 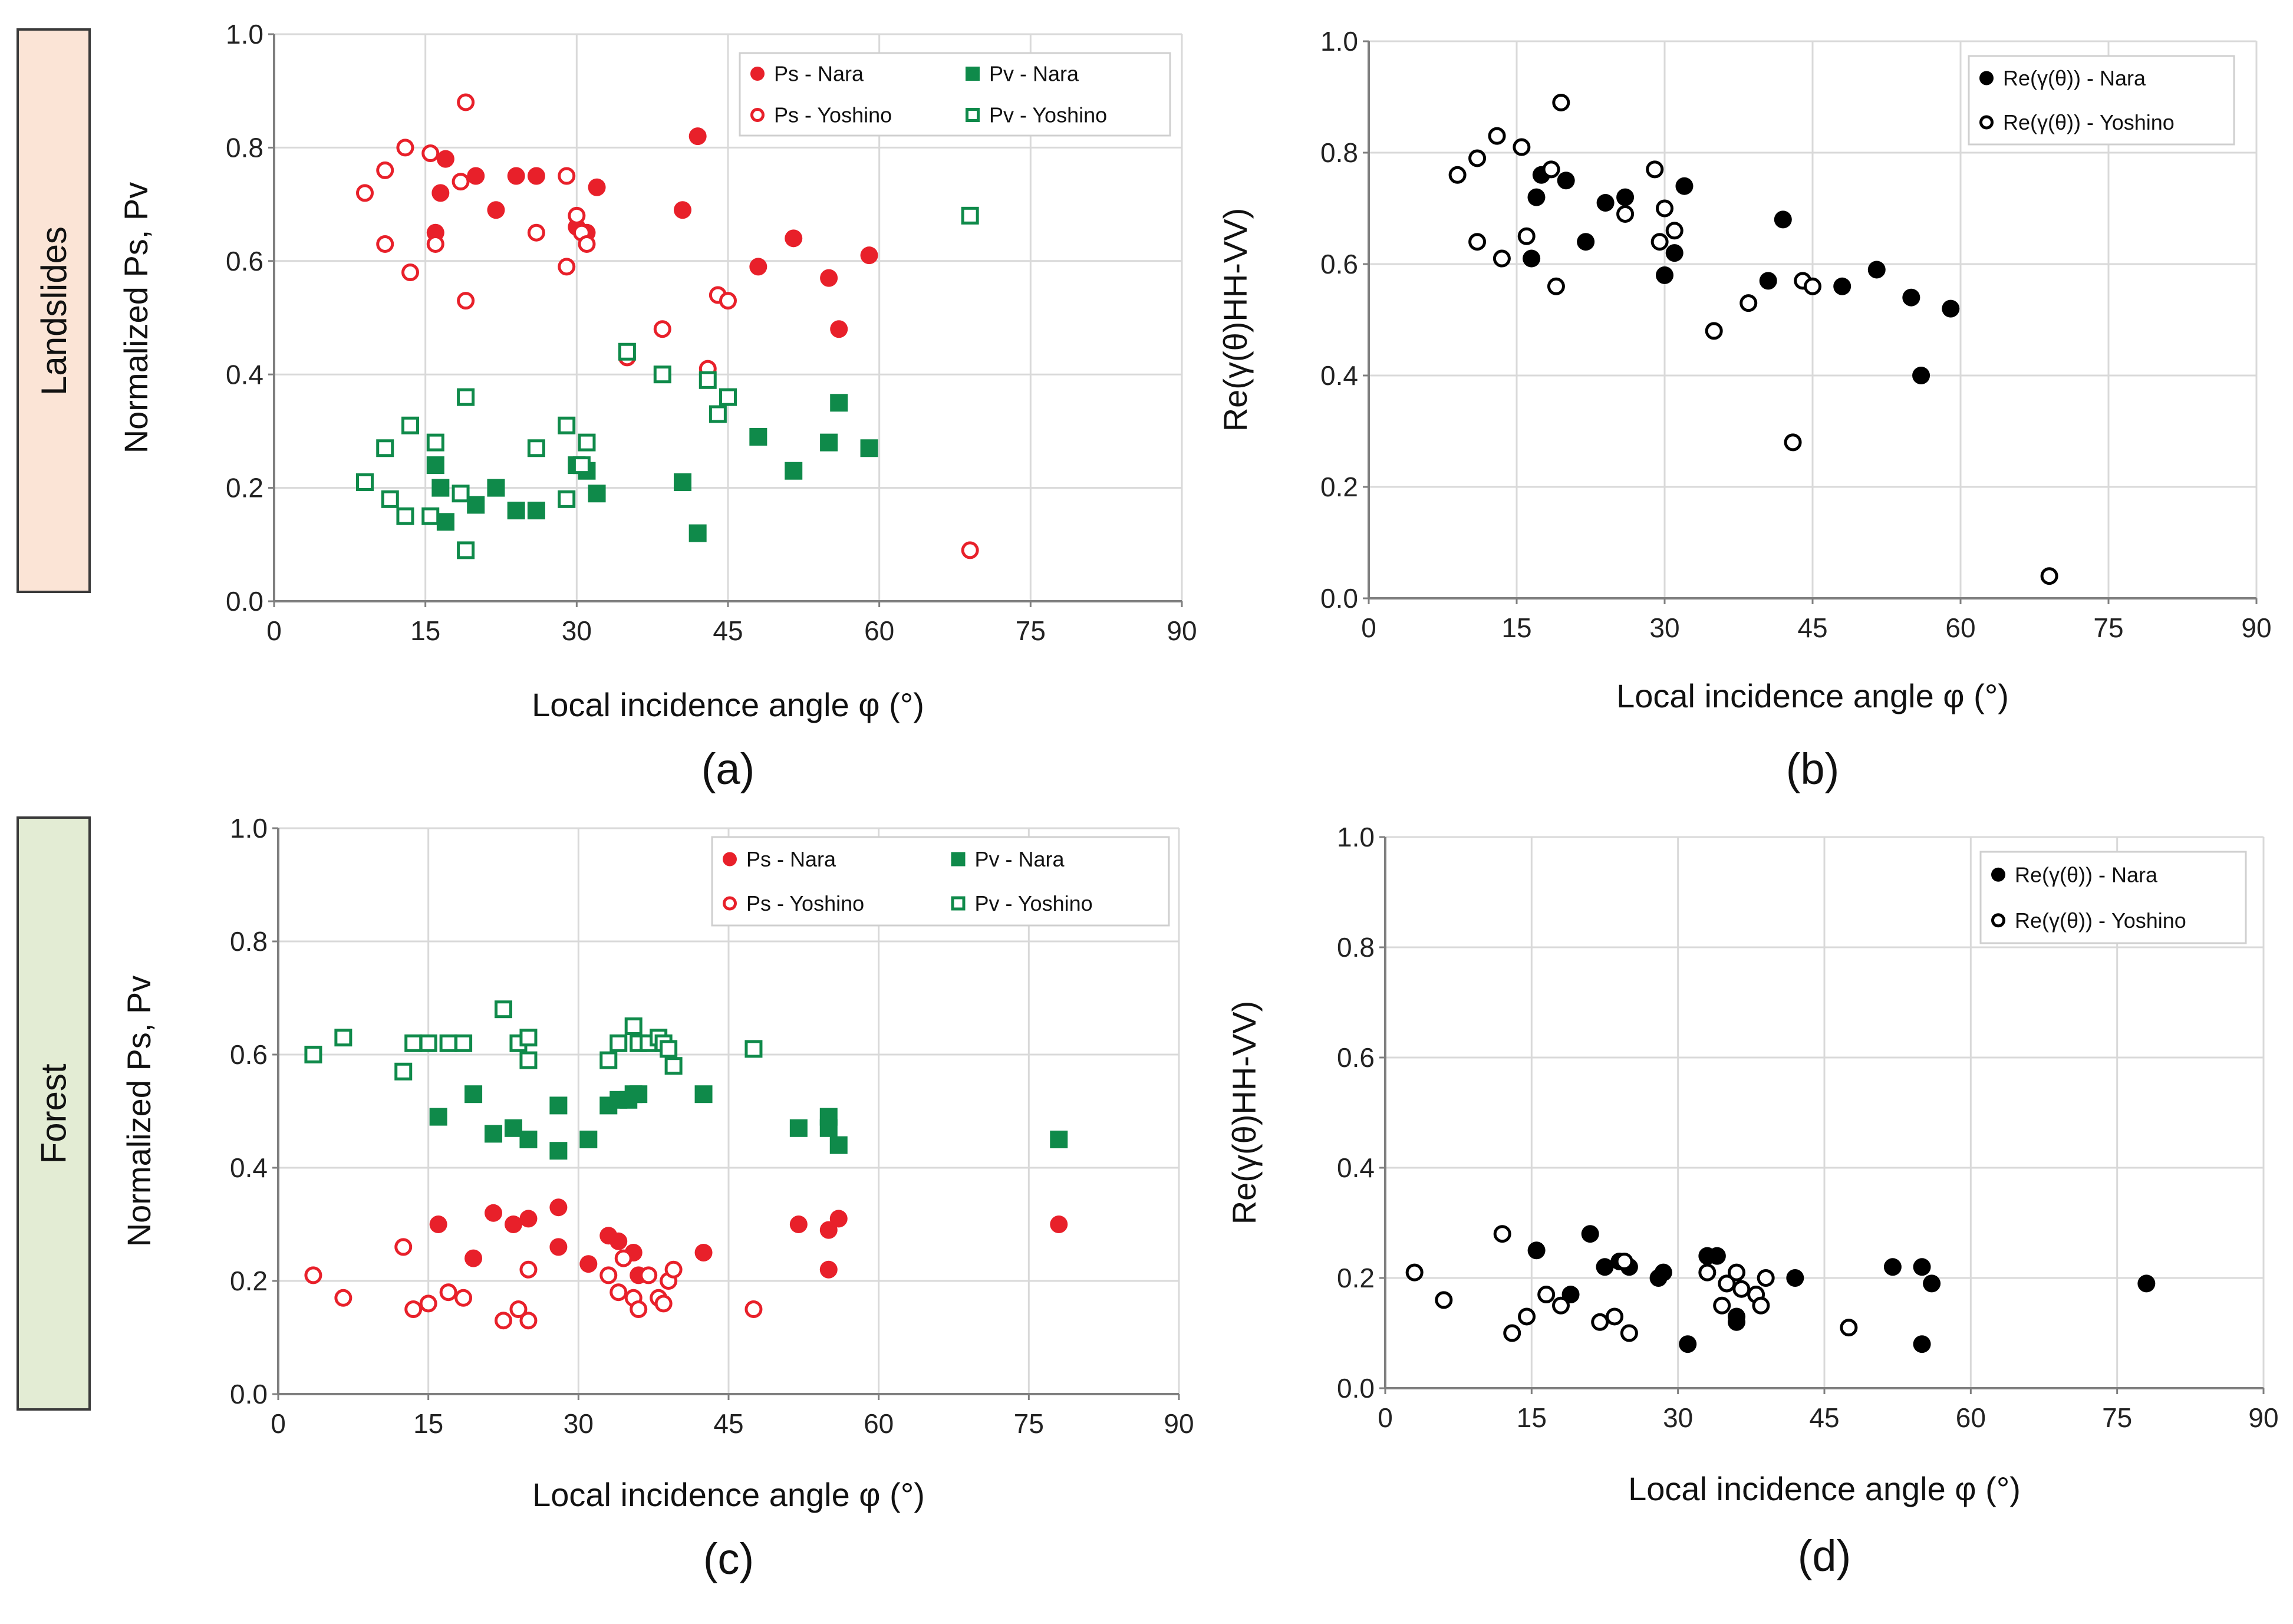 I want to click on y-tick-label: 0.0, so click(x=1356, y=1388).